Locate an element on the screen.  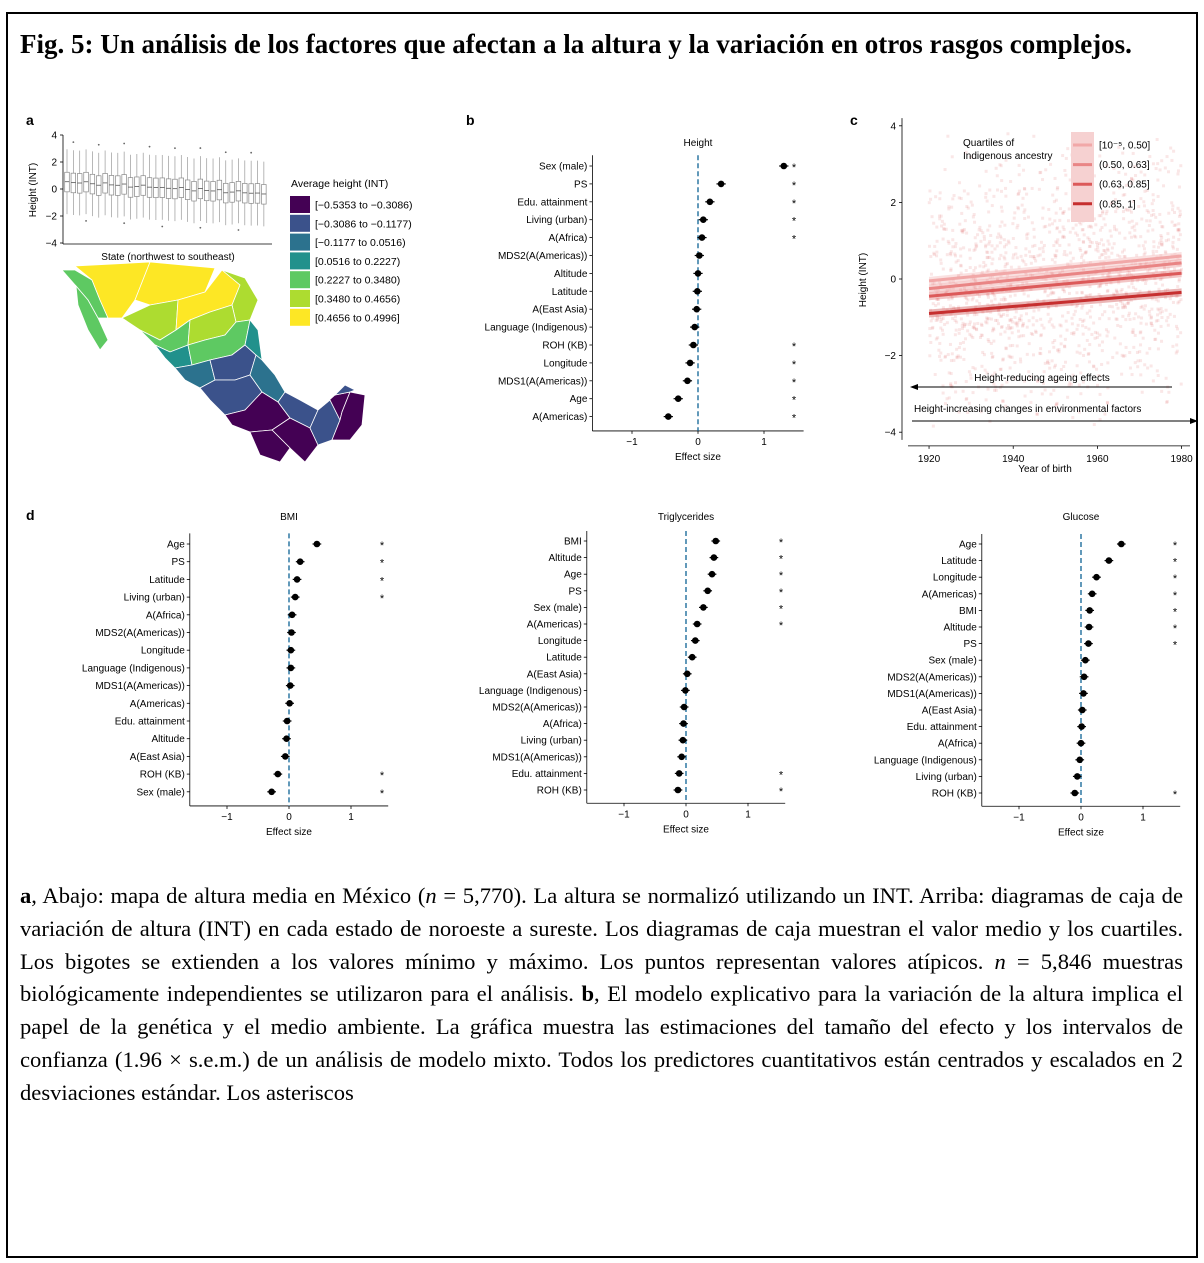
chart-category-label: A(East Asia) is located at coordinates (559, 310).